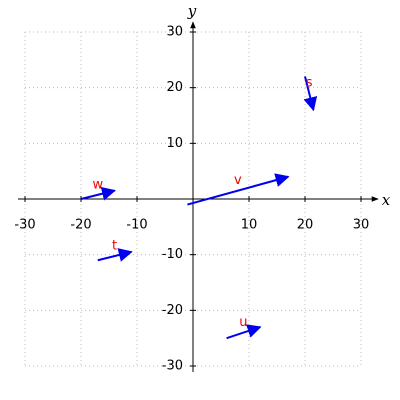  I want to click on y-axis-label: y, so click(192, 11).